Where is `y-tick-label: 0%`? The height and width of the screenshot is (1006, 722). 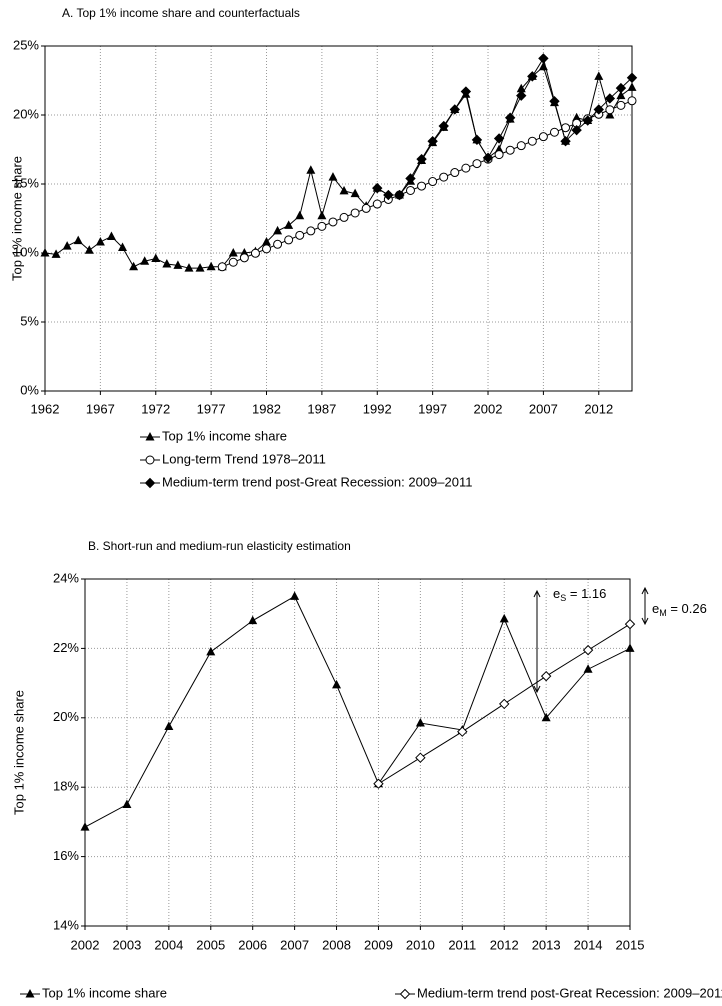
y-tick-label: 0% is located at coordinates (29, 389).